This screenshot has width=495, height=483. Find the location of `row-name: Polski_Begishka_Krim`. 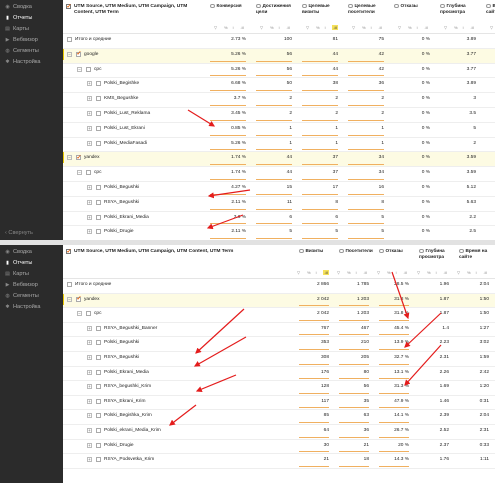

row-name: Polski_Begishka_Krim is located at coordinates (128, 416).